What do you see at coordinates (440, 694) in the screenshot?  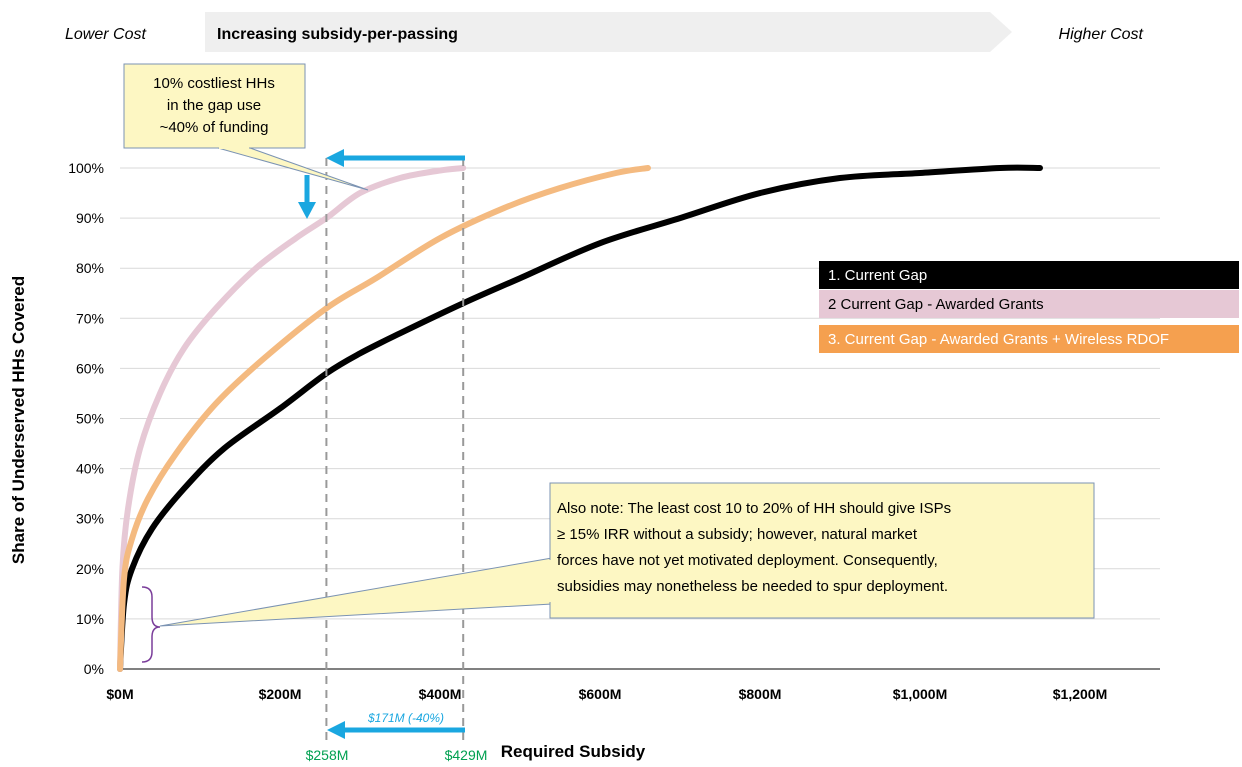 I see `x-tick-label: $400M` at bounding box center [440, 694].